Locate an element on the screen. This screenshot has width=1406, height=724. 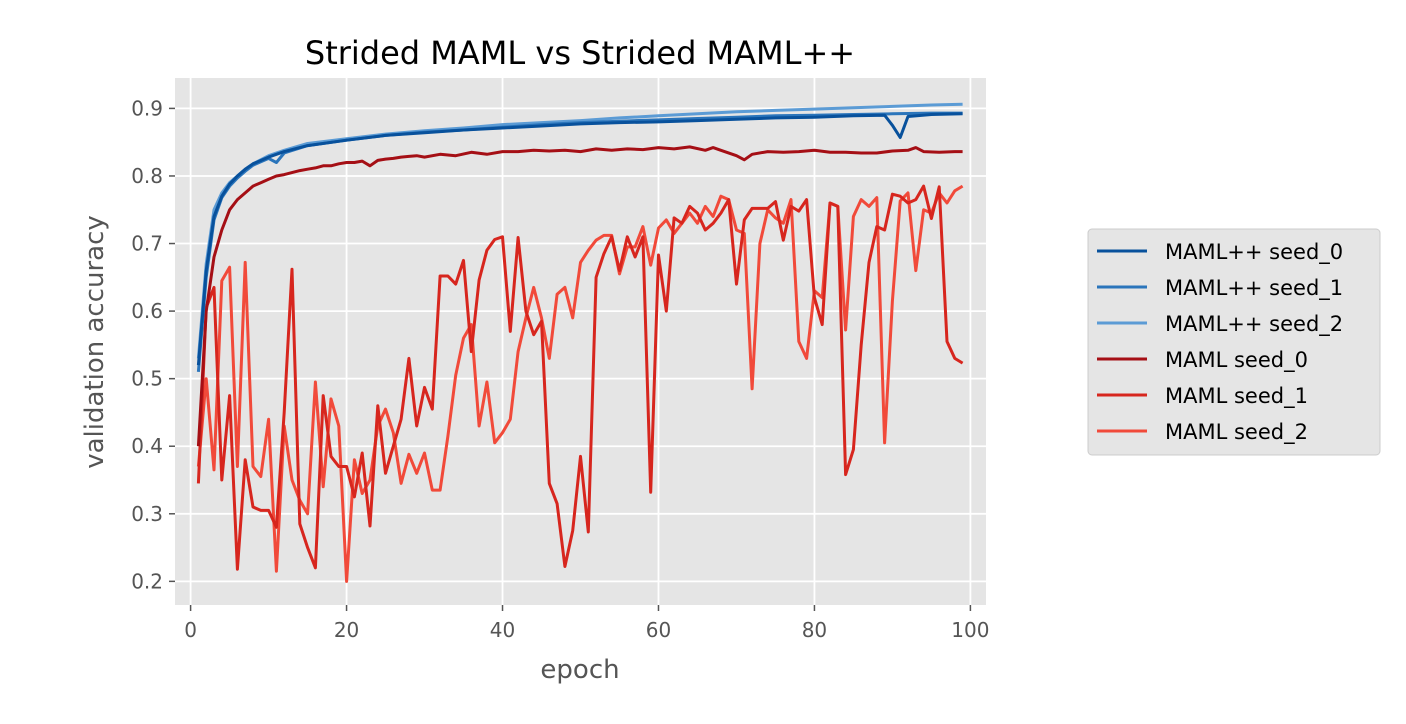
legend-label: MAML seed_1 is located at coordinates (1236, 396).